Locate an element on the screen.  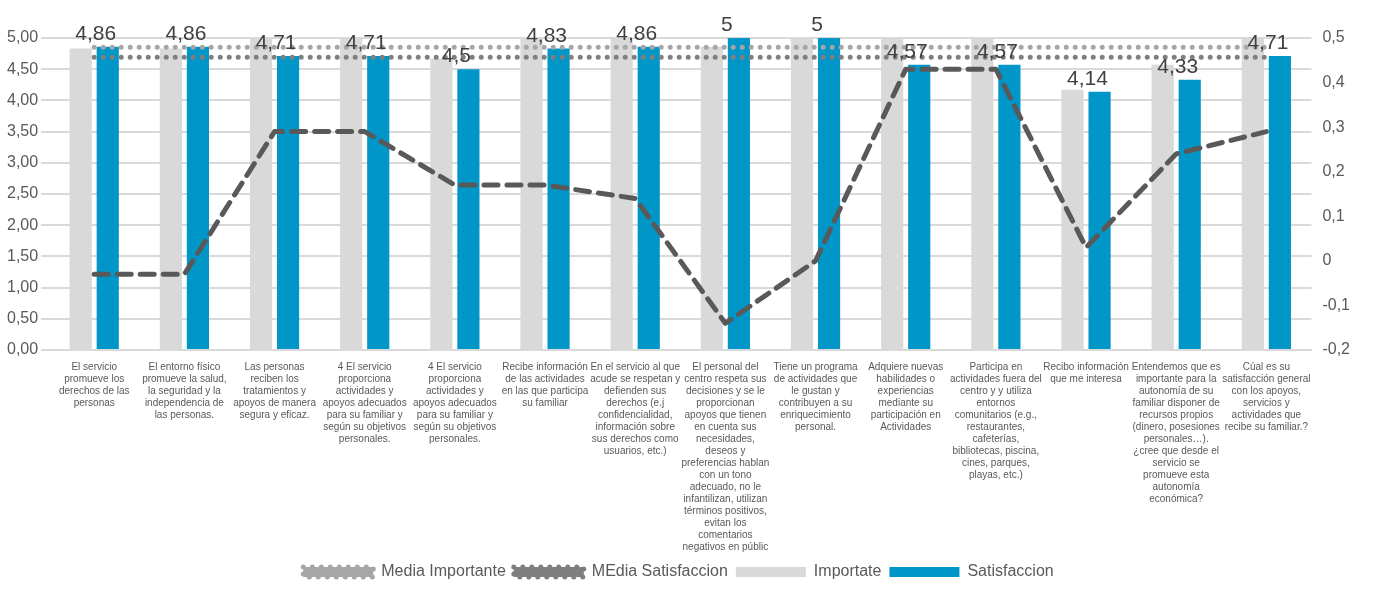
legend-label: Satisfaccion is located at coordinates (1010, 571).